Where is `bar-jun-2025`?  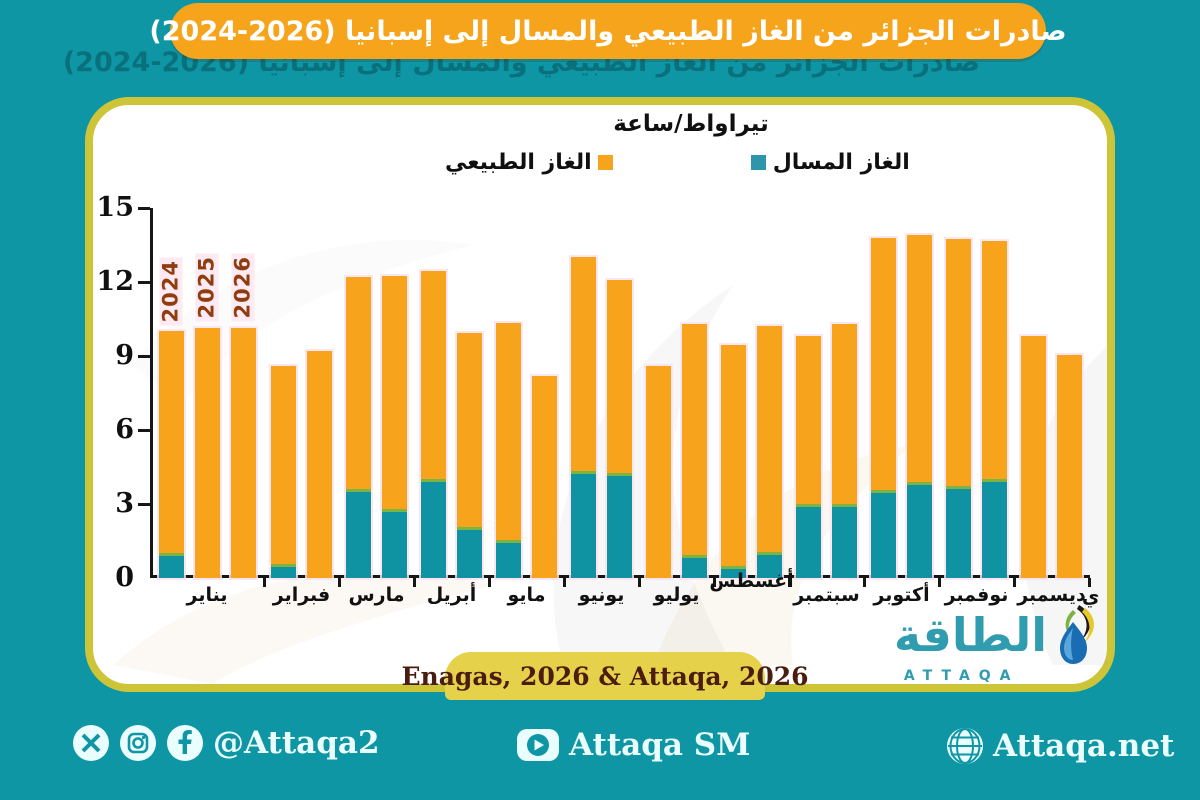
bar-jun-2025 is located at coordinates (619, 393).